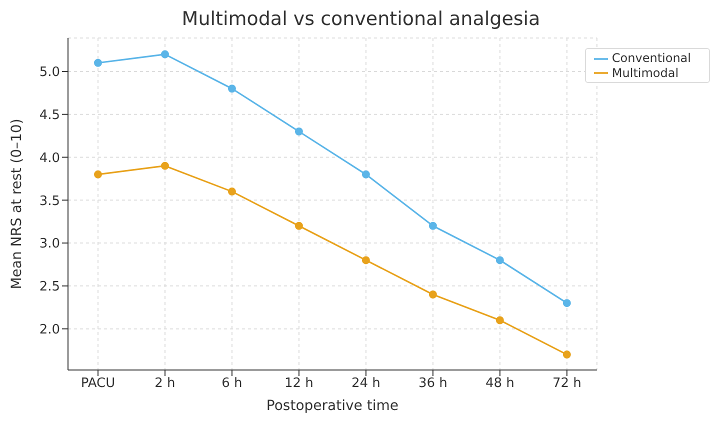 This screenshot has width=722, height=428. I want to click on x-tick-label: 6 h, so click(232, 384).